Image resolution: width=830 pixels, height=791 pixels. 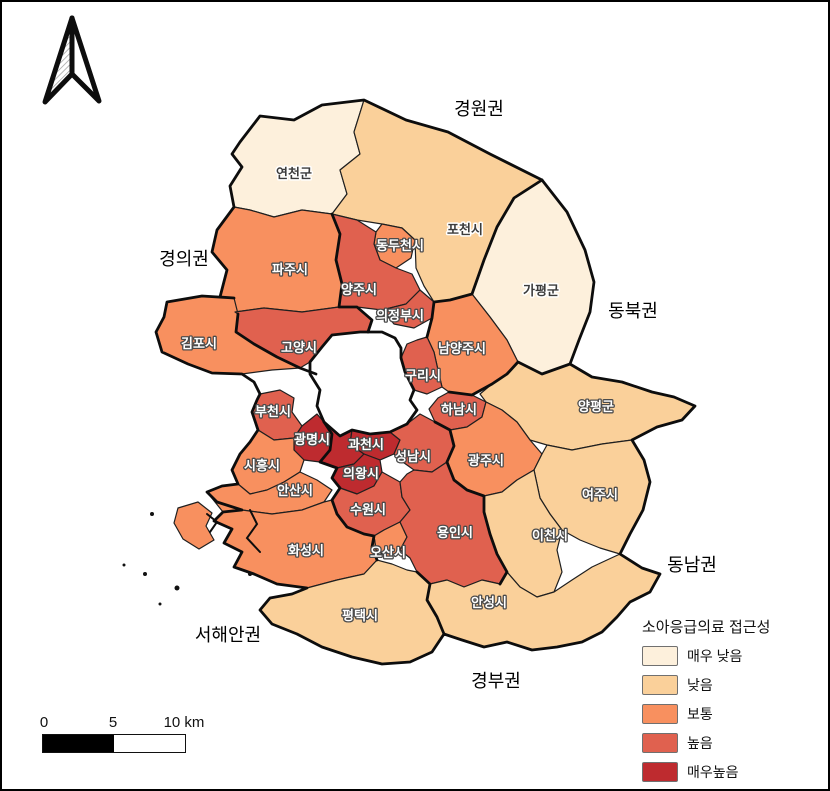 I want to click on region-label-suwon: 수원시, so click(x=368, y=509).